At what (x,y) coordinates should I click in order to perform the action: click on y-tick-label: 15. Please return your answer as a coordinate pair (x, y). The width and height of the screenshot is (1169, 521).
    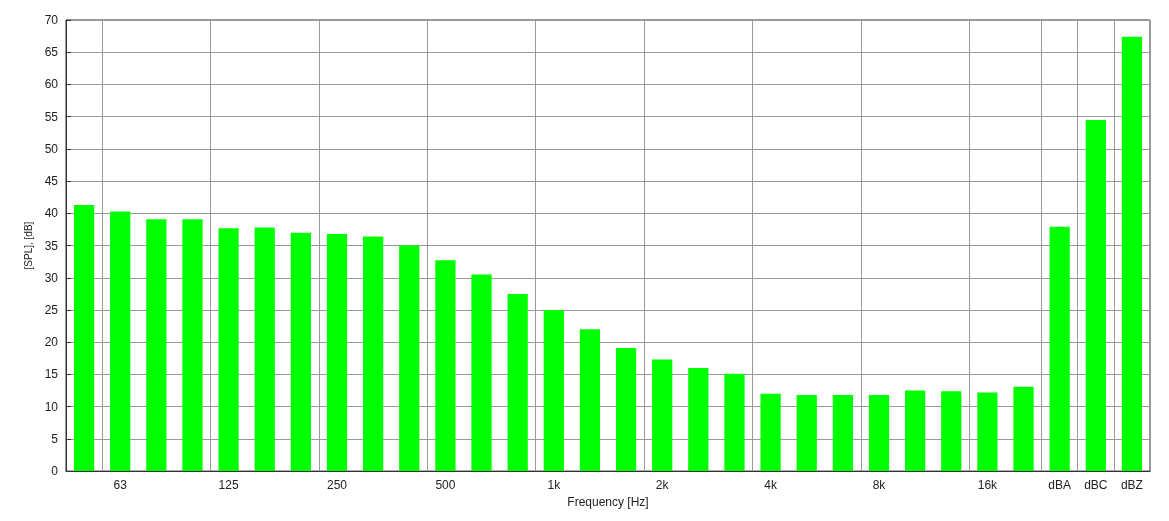
    Looking at the image, I should click on (51, 374).